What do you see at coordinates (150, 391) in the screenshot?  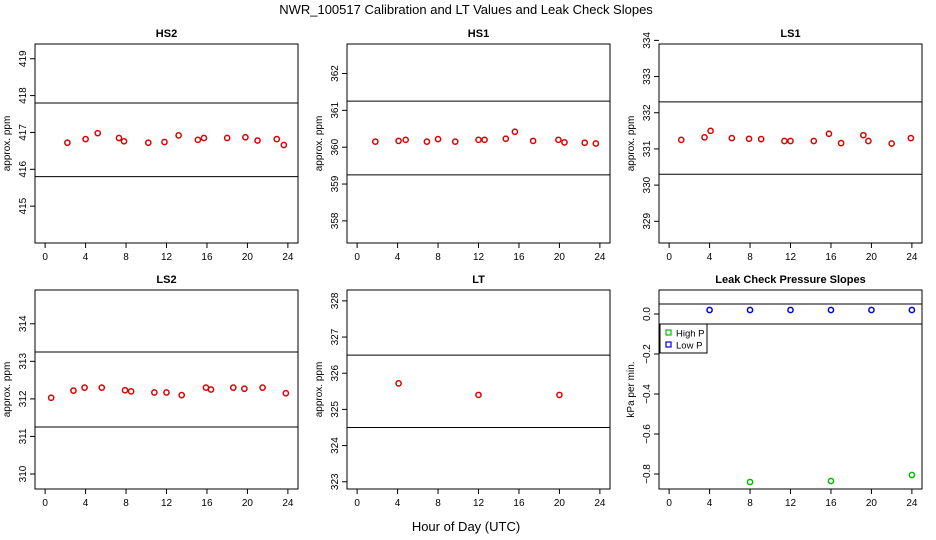 I see `chart-panel-4: LS2 0 4 8 12 16 20 24 310 311 312 313 314 approx. ppm` at bounding box center [150, 391].